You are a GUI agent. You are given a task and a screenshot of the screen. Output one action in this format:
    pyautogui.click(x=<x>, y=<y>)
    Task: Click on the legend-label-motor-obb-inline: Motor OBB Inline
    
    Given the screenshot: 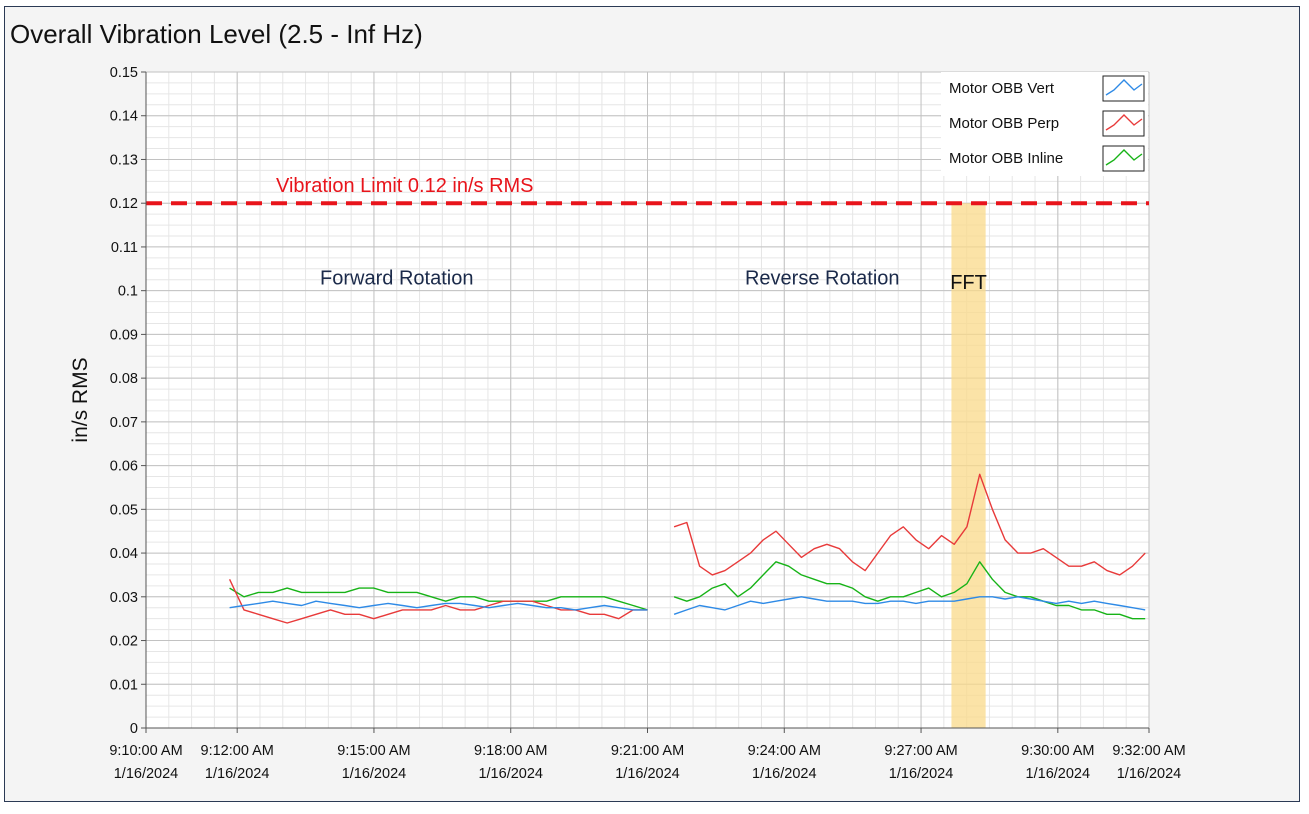 What is the action you would take?
    pyautogui.click(x=1006, y=158)
    